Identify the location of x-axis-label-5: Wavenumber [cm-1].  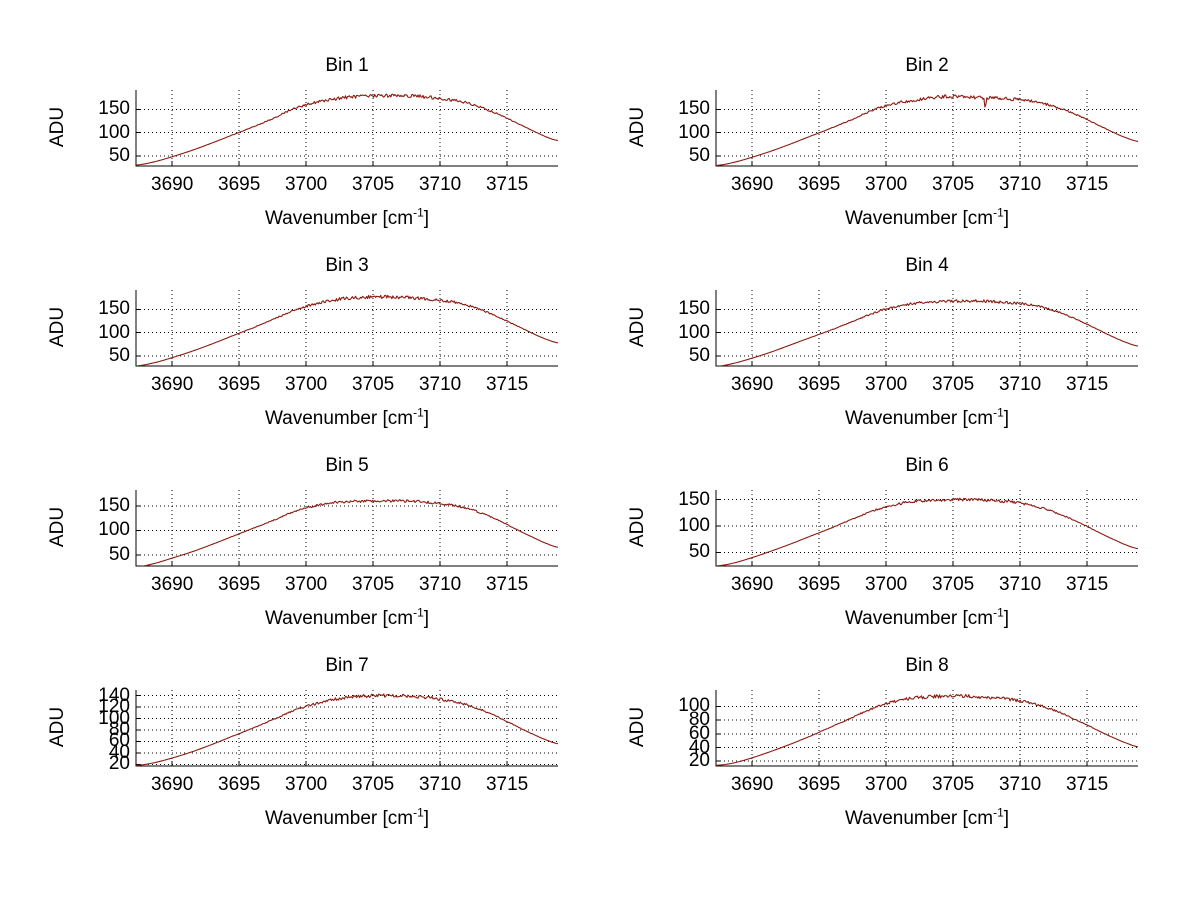
(347, 617).